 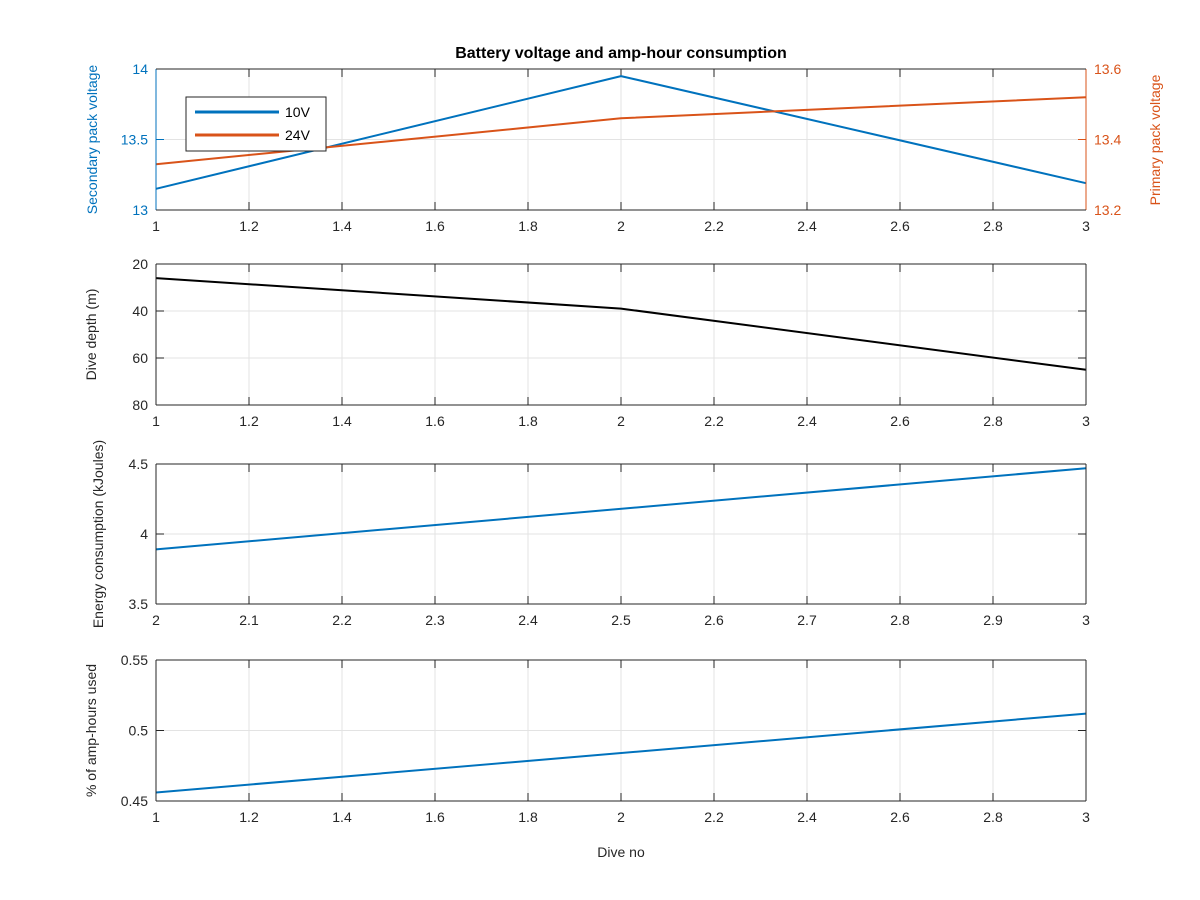 I want to click on y-axis-label: % of amp-hours used, so click(x=91, y=730).